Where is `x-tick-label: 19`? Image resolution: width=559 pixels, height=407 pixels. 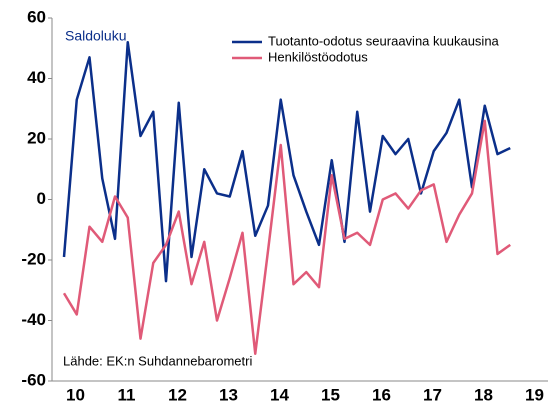
x-tick-label: 19 is located at coordinates (534, 394).